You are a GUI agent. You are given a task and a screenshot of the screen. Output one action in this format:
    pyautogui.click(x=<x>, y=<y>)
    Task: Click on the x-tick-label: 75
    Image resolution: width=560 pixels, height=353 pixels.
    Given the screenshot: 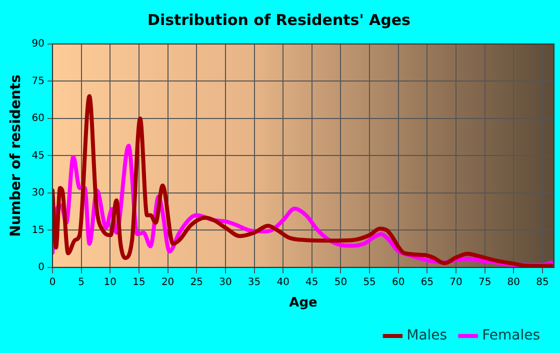 What is the action you would take?
    pyautogui.click(x=485, y=282)
    